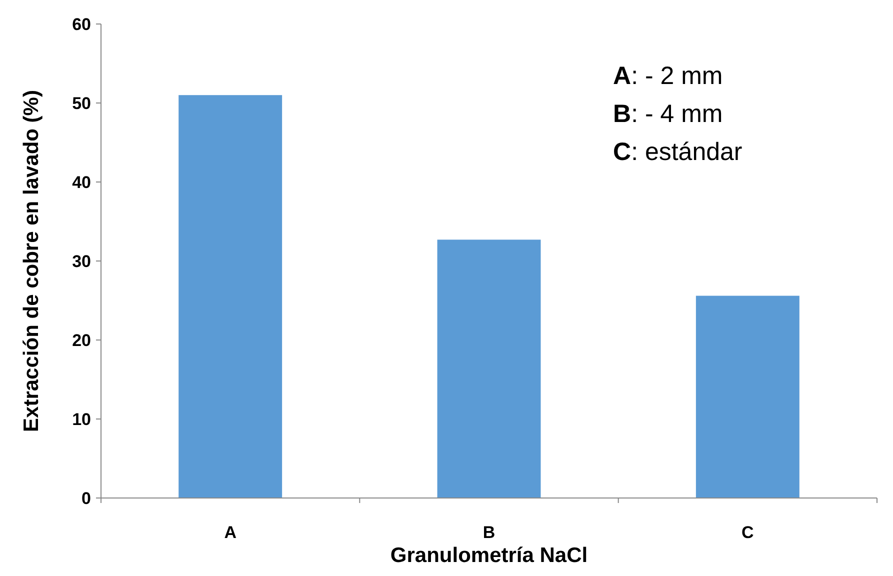 Image resolution: width=893 pixels, height=576 pixels. I want to click on x-tick-label: A, so click(230, 532).